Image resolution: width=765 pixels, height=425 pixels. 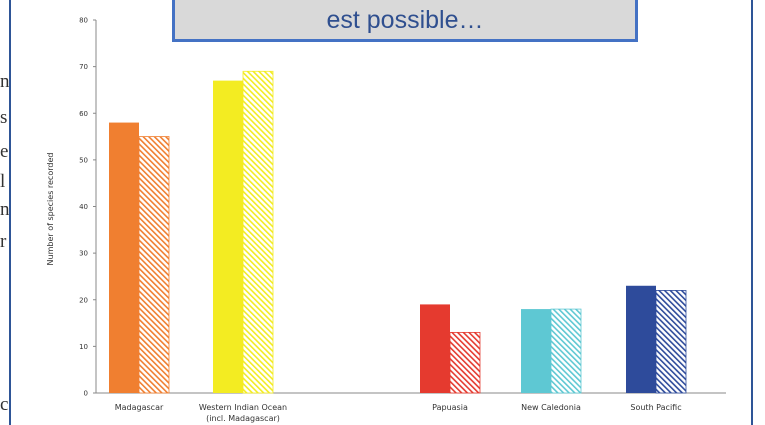 What do you see at coordinates (450, 407) in the screenshot?
I see `category-label: Papuasia` at bounding box center [450, 407].